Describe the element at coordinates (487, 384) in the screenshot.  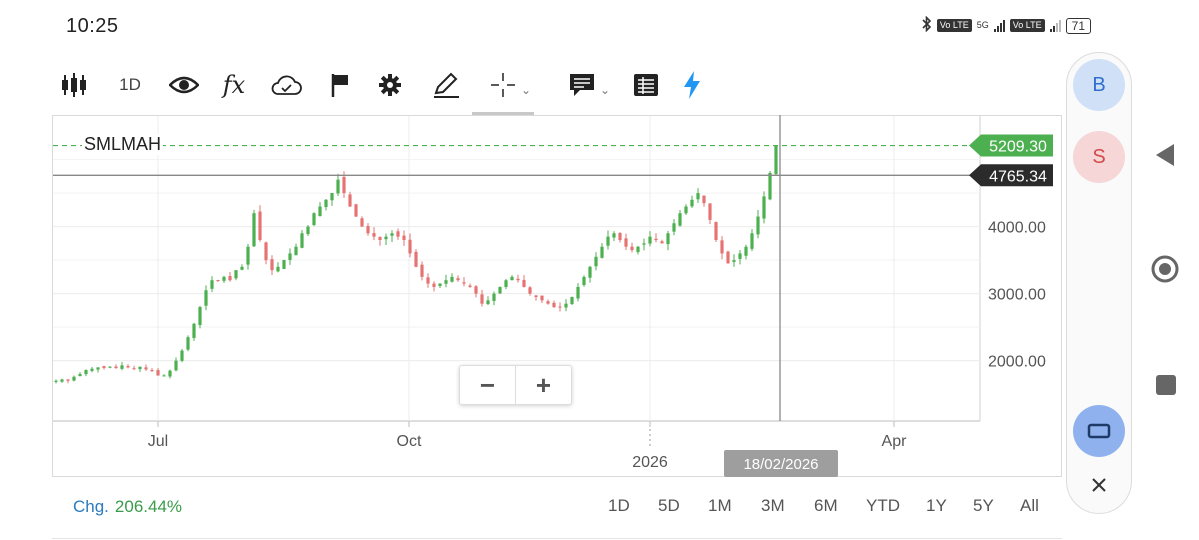
I see `zoom-out-button: −` at that location.